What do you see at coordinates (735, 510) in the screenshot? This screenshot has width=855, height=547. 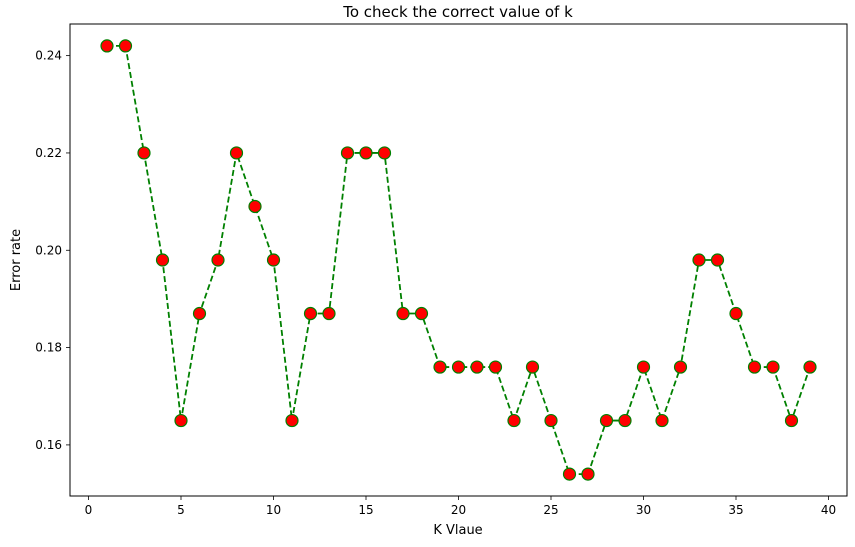 I see `x-tick-label: 35` at bounding box center [735, 510].